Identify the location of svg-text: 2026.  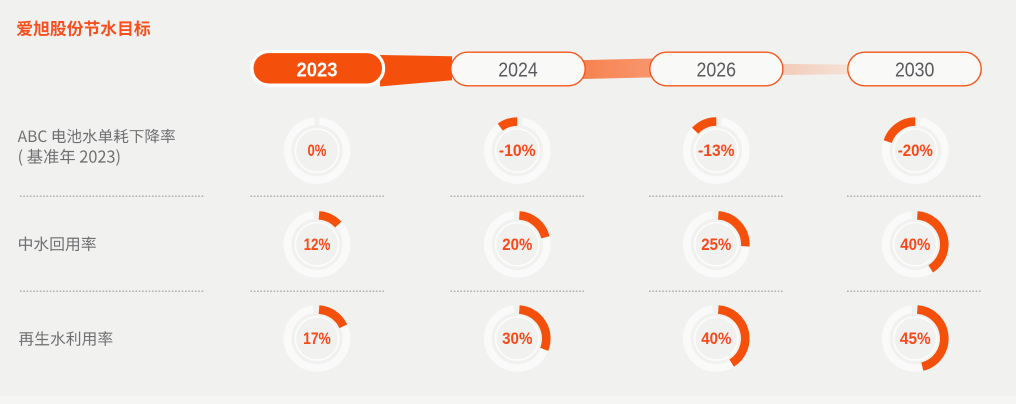
(717, 71).